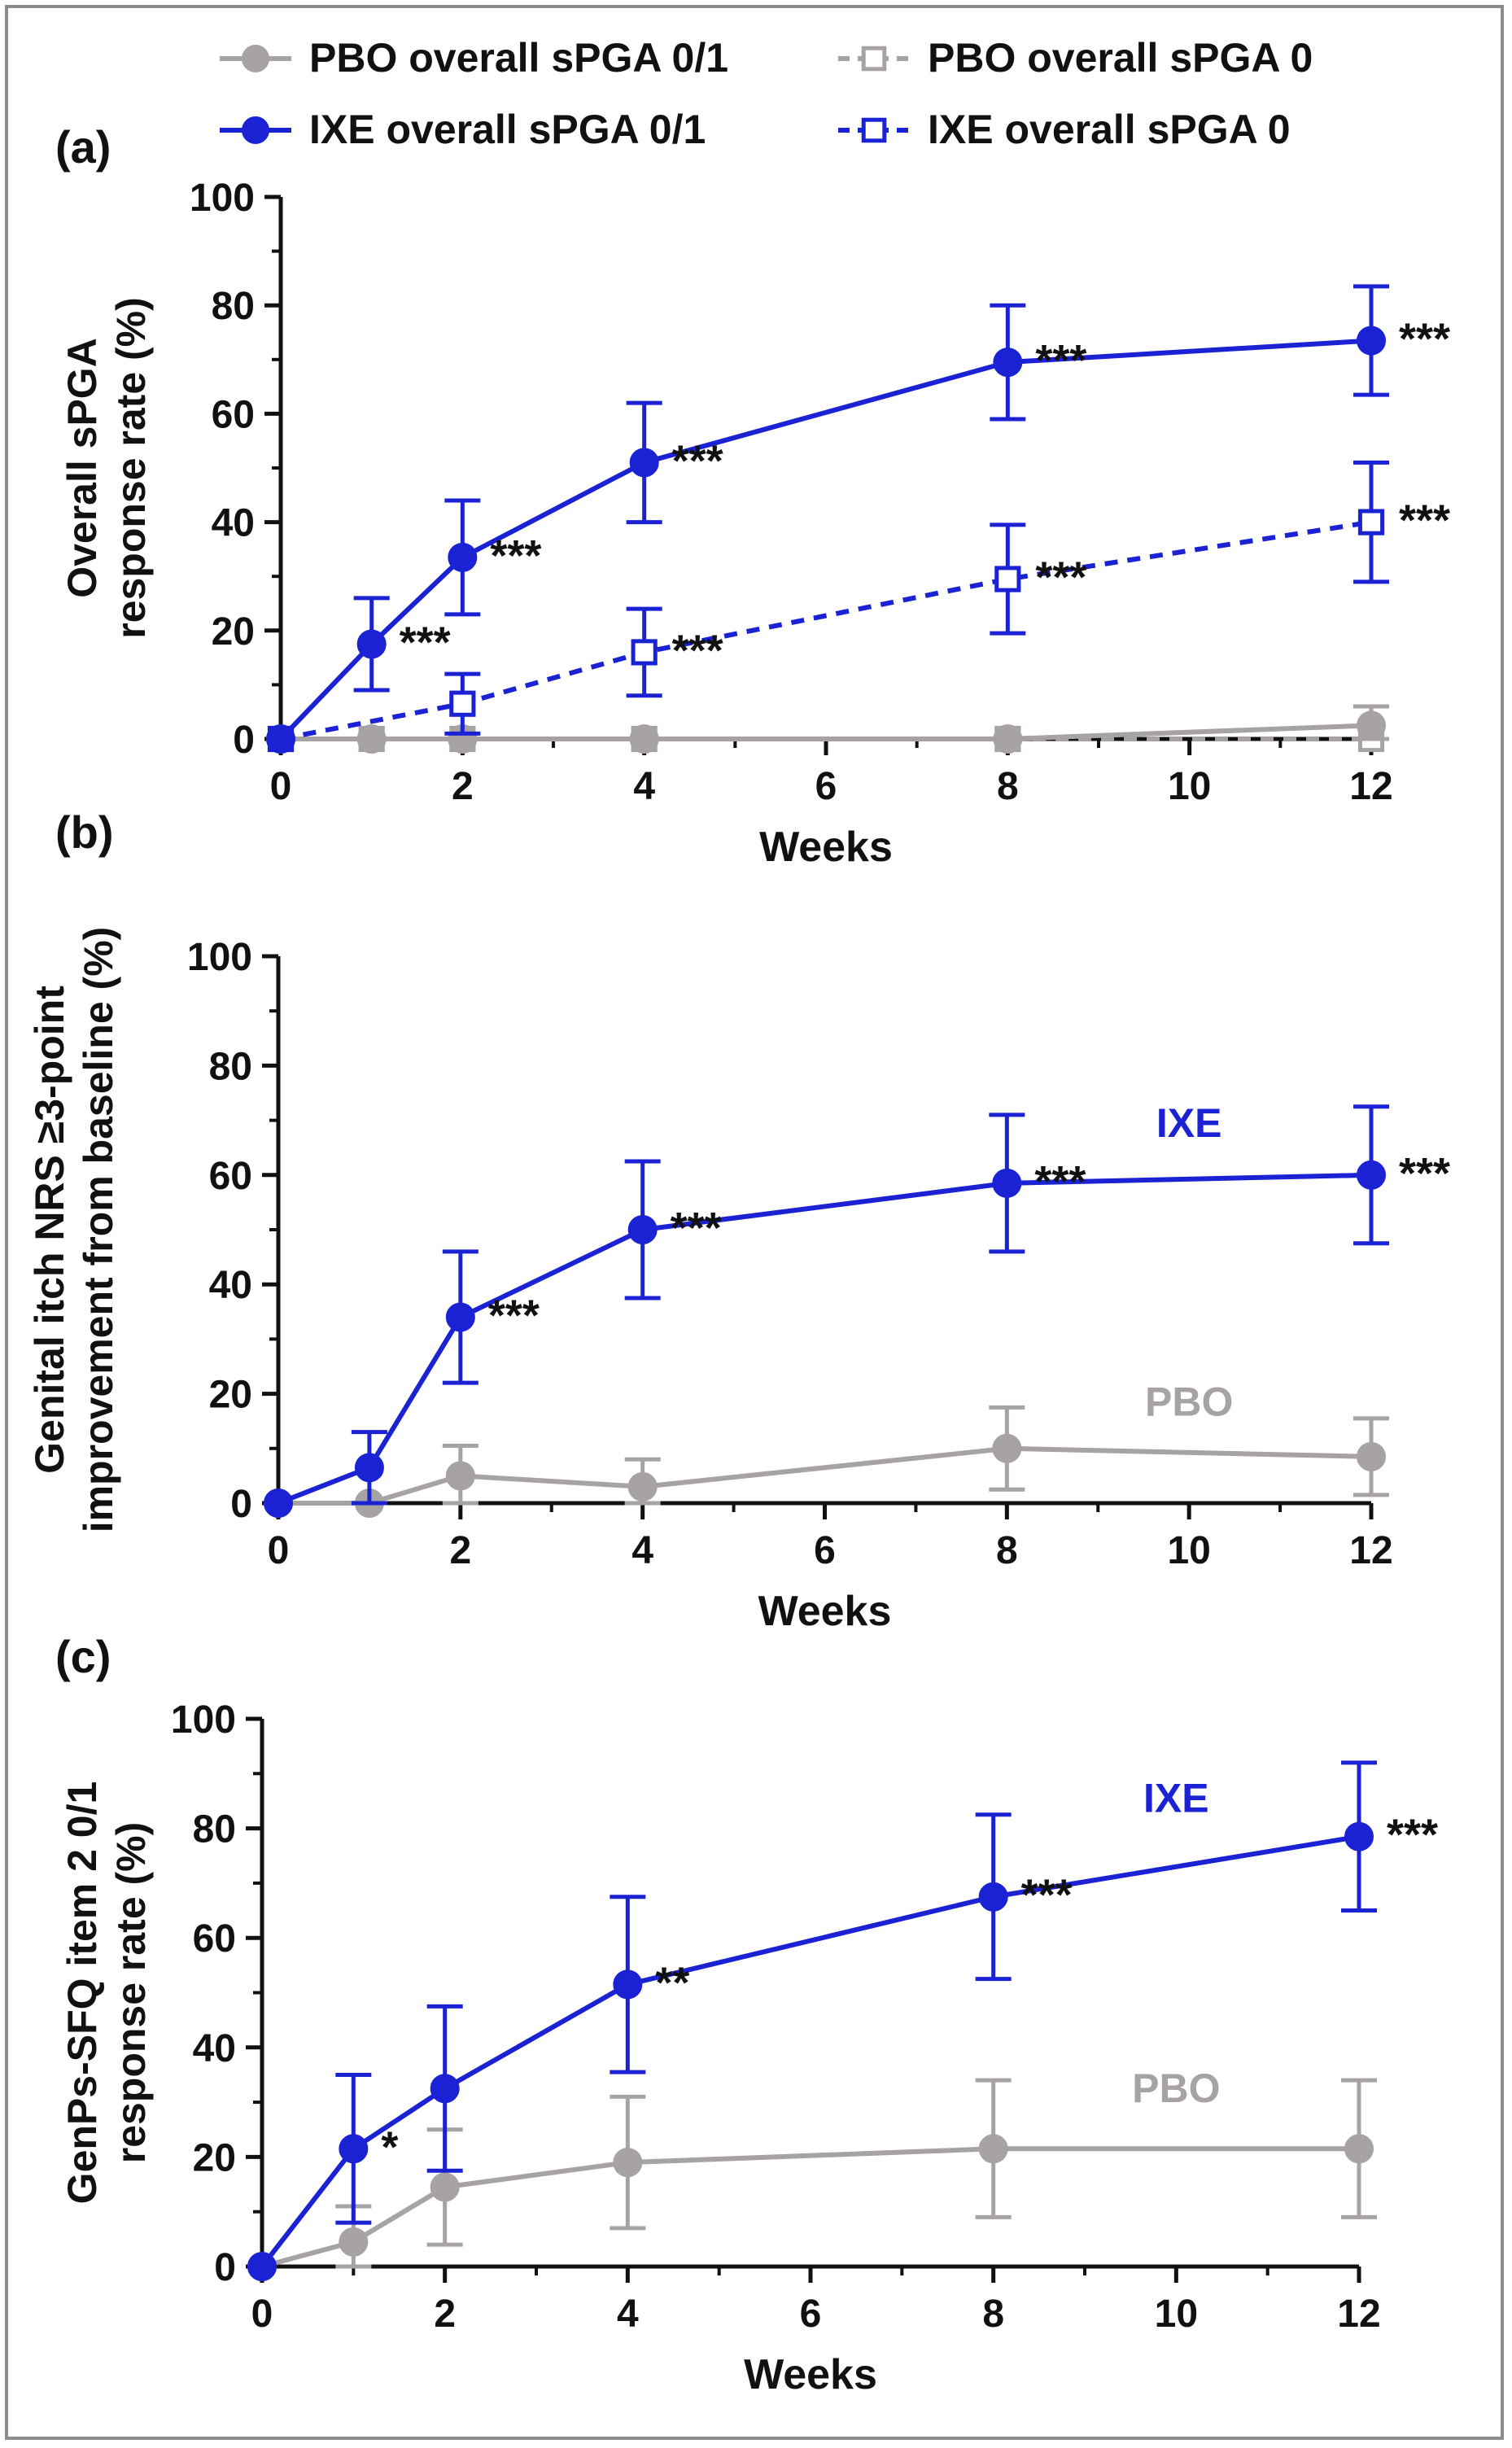  What do you see at coordinates (463, 129) in the screenshot?
I see `legend-item-ixe-overall-spga-0-1: IXE overall sPGA 0/1` at bounding box center [463, 129].